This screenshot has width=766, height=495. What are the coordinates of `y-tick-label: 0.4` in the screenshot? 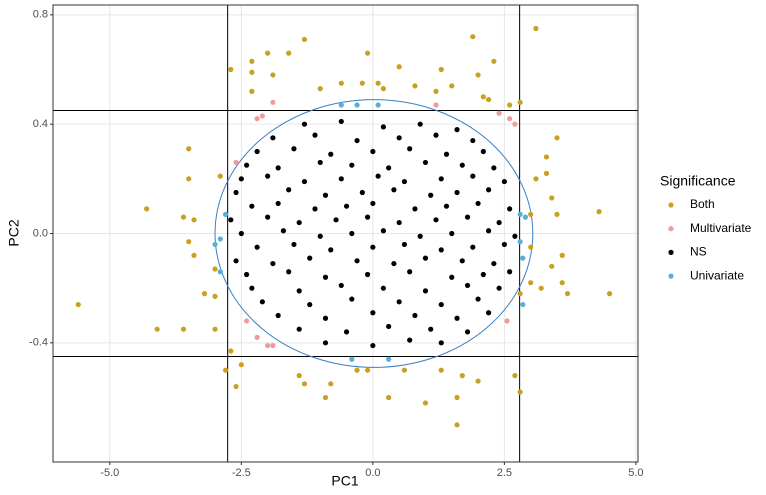 It's located at (40, 124).